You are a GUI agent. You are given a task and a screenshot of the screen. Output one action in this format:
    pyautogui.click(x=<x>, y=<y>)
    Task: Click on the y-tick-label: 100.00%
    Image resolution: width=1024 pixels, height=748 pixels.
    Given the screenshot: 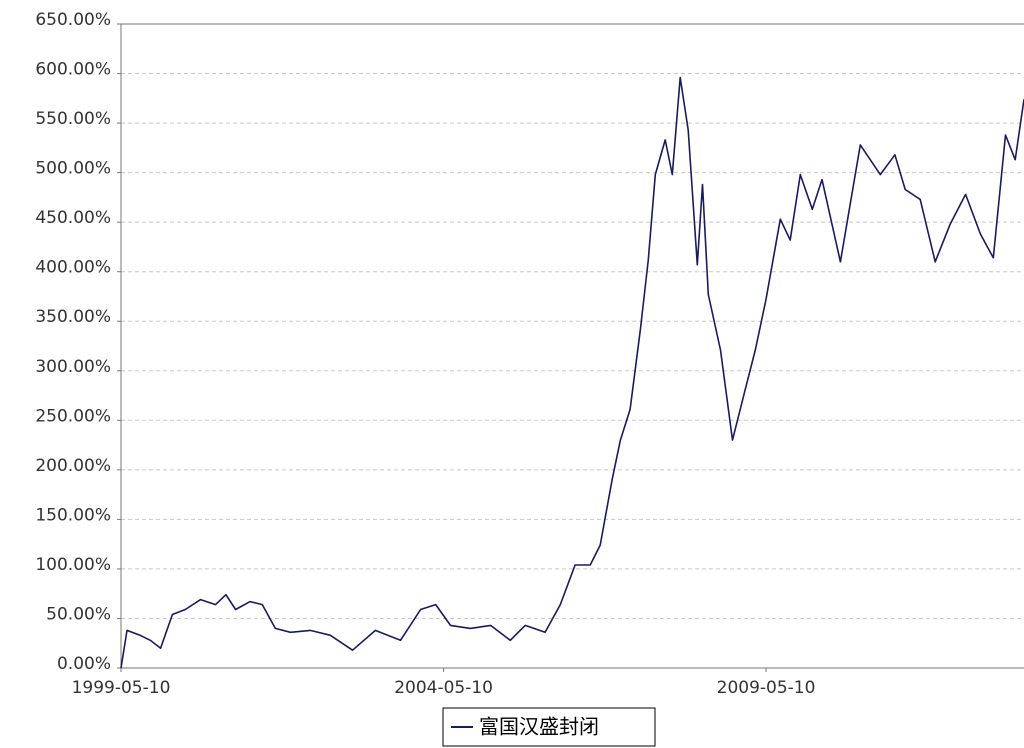 What is the action you would take?
    pyautogui.click(x=73, y=565)
    